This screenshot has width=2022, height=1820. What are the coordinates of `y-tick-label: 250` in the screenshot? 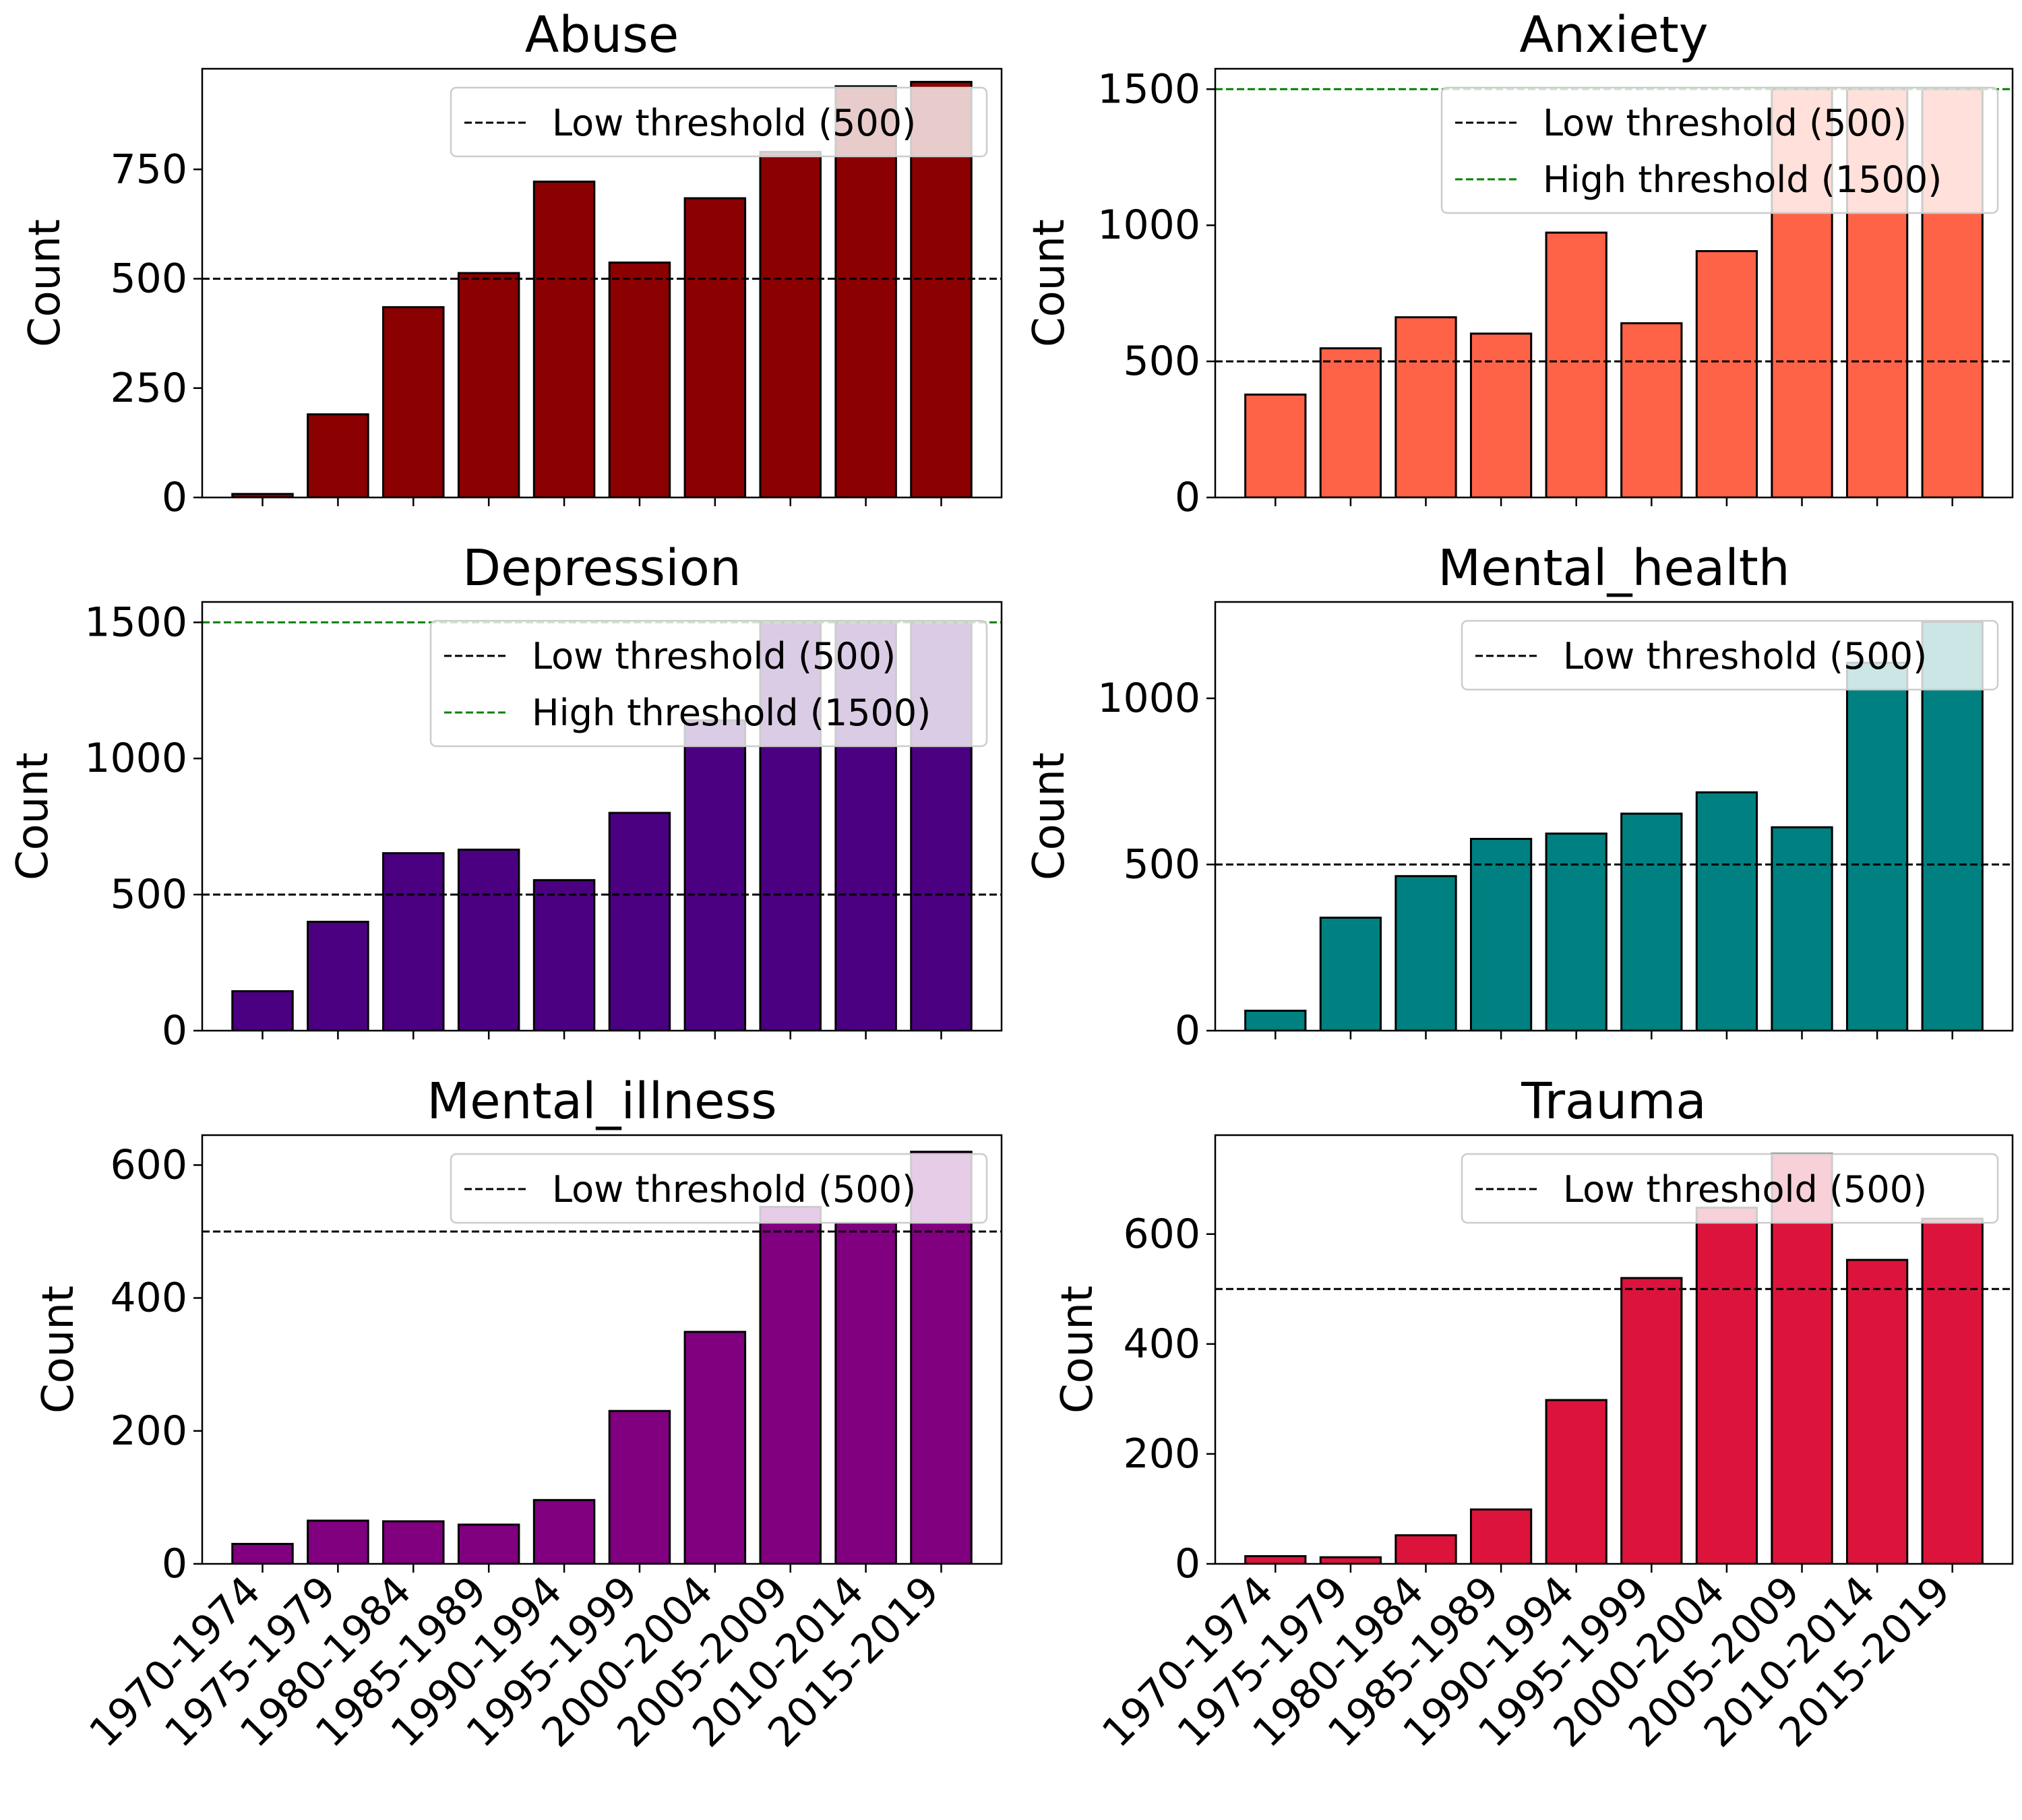 It's located at (148, 389).